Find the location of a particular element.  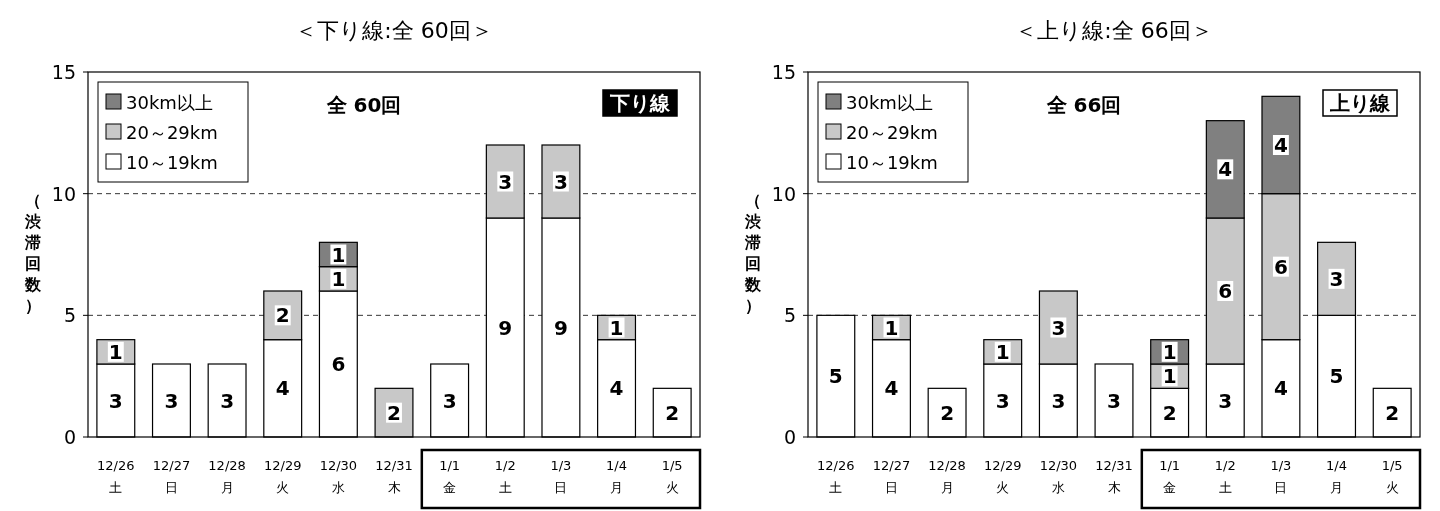

chart-title: ＜上り線:全 66回＞ is located at coordinates (1114, 30).